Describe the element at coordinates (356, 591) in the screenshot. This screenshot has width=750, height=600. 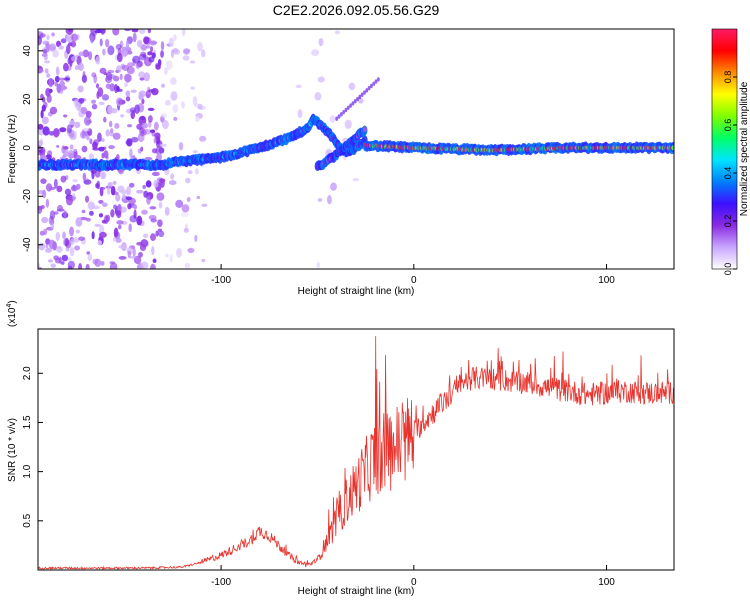
I see `snr-x-label: Height of straight line (km)` at that location.